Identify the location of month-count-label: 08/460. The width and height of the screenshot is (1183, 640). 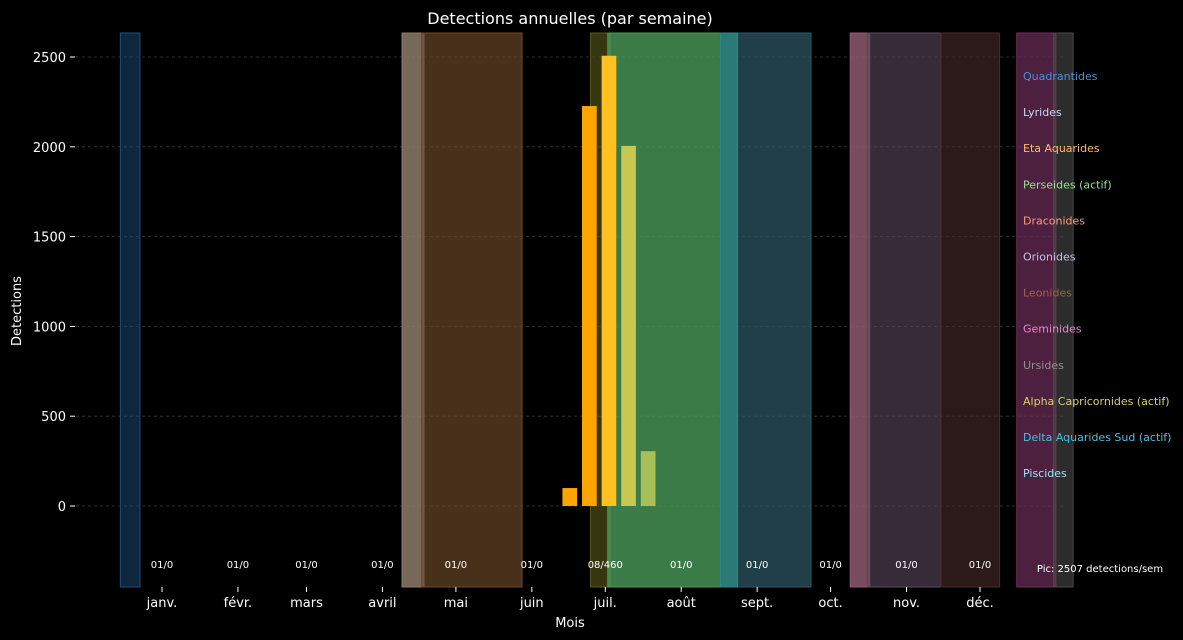
(605, 565).